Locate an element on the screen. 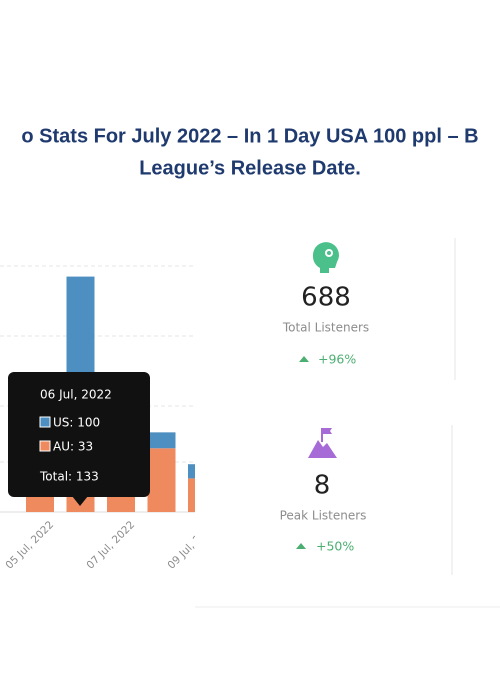 The width and height of the screenshot is (500, 700). tooltip-date: 06 Jul, 2022 is located at coordinates (76, 395).